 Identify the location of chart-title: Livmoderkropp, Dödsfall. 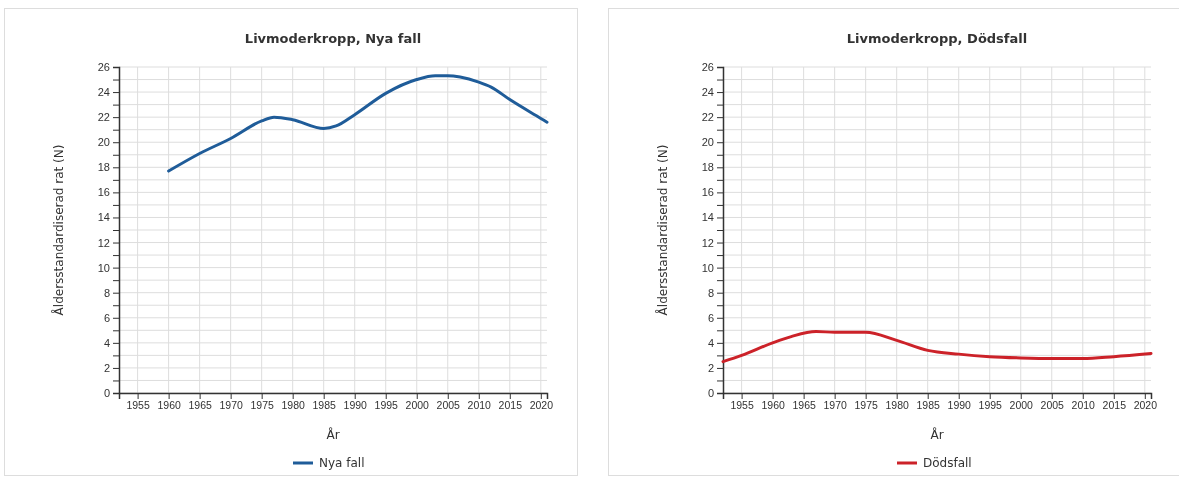
(937, 38).